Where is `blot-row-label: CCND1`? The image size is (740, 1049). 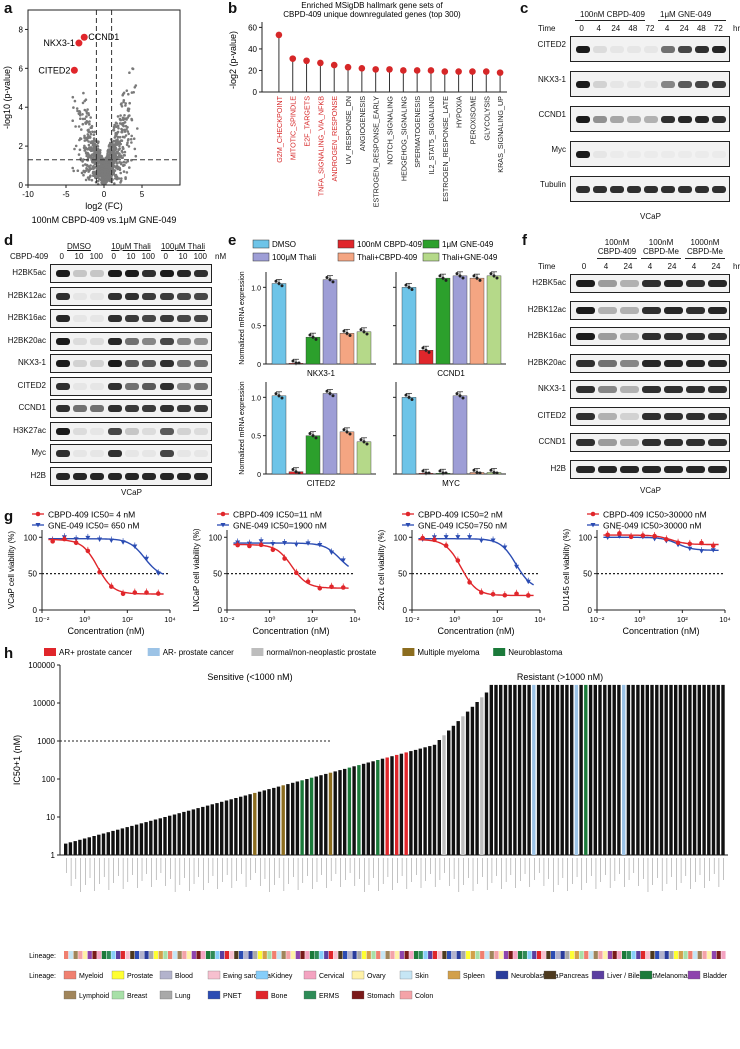
blot-row-label: CCND1 is located at coordinates (552, 441).